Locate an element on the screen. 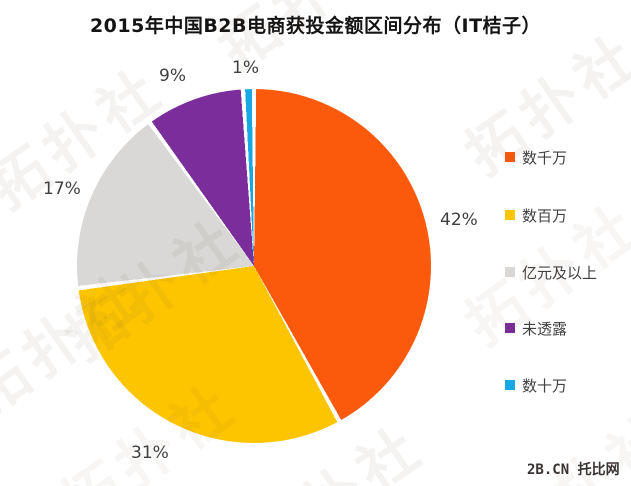 Image resolution: width=631 pixels, height=486 pixels. legend-label: 未透露 is located at coordinates (545, 328).